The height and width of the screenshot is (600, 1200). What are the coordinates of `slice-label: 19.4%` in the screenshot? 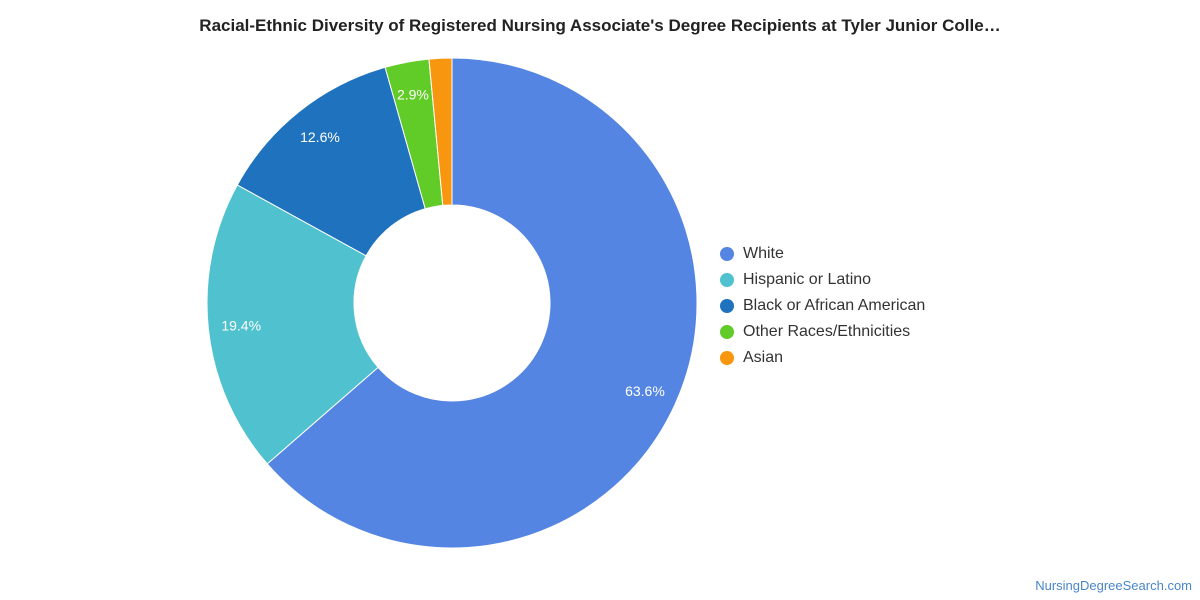 It's located at (241, 326).